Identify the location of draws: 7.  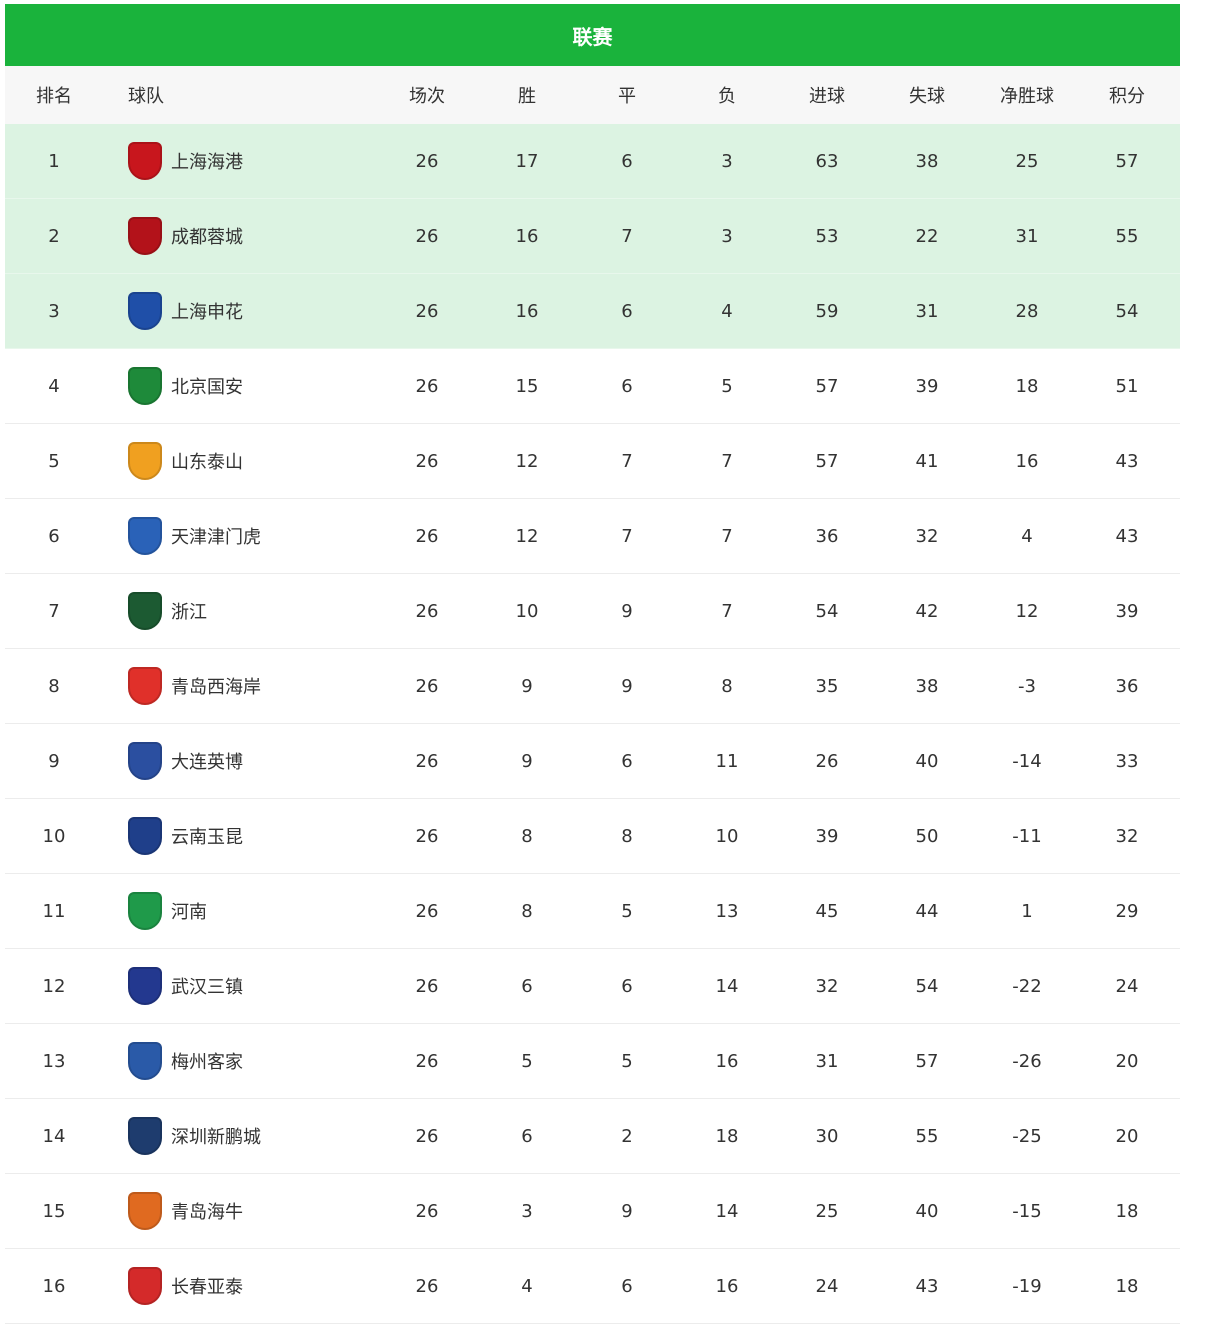
(627, 461).